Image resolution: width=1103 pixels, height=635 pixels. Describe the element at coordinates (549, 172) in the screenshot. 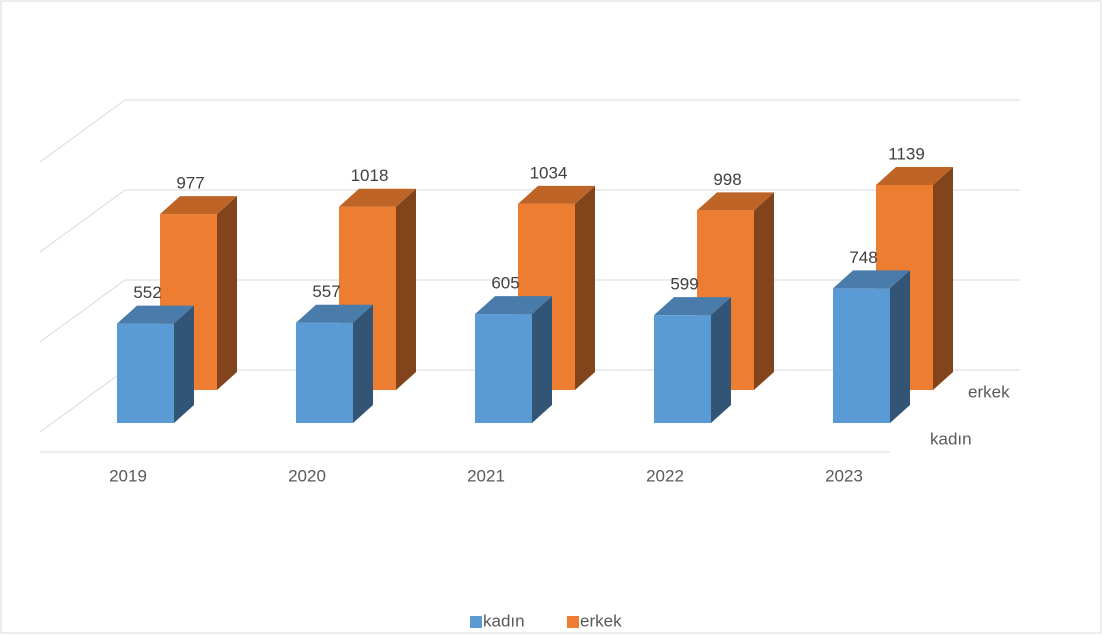

I see `value-label: 1034` at that location.